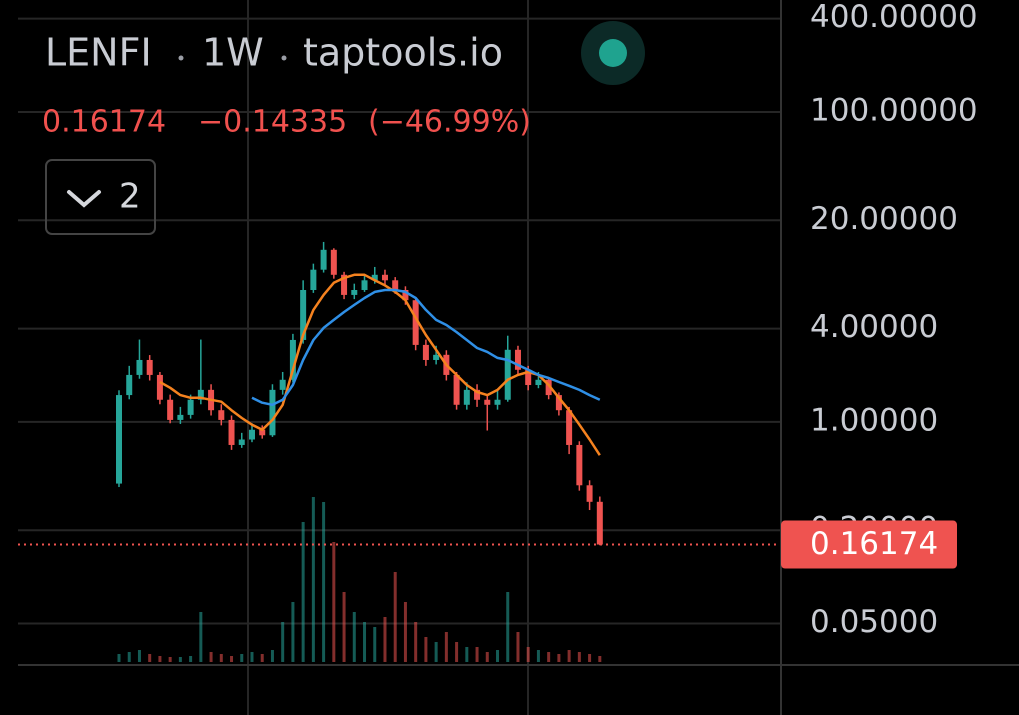 Image resolution: width=1019 pixels, height=715 pixels. I want to click on y-tick-label: 0.05000, so click(874, 622).